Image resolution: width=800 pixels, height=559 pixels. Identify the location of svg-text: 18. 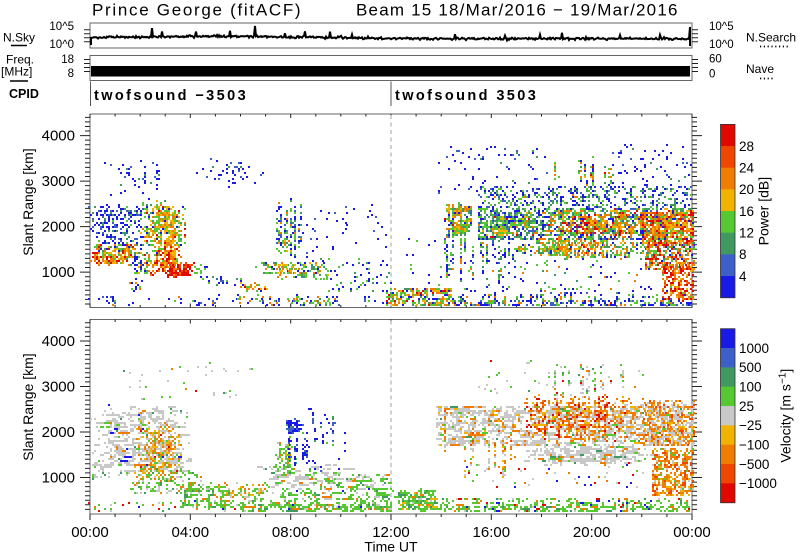
(67, 60).